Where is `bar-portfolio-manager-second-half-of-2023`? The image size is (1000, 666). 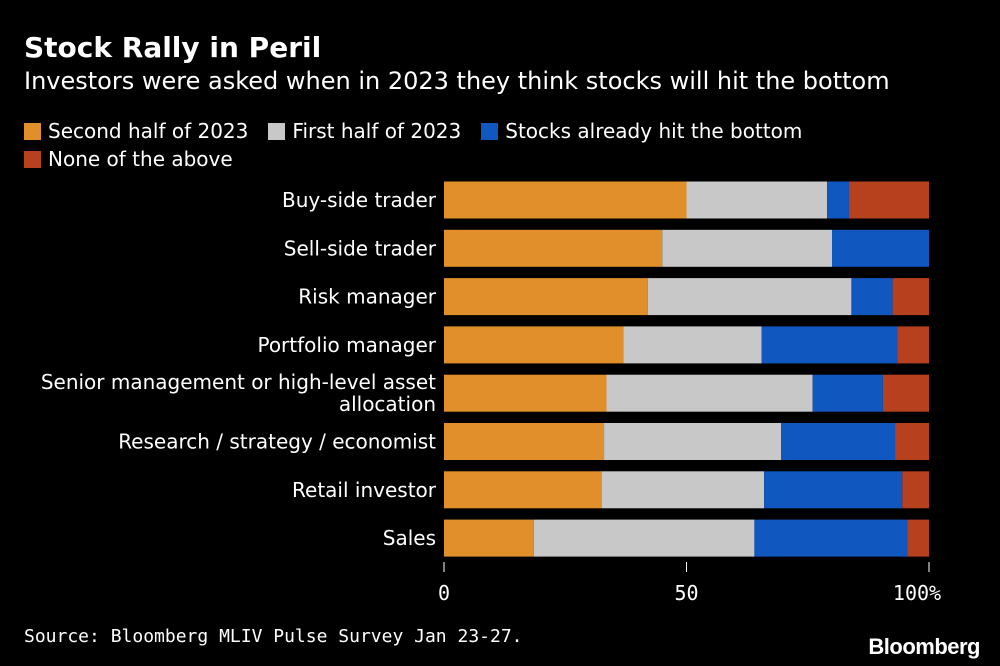 bar-portfolio-manager-second-half-of-2023 is located at coordinates (534, 345).